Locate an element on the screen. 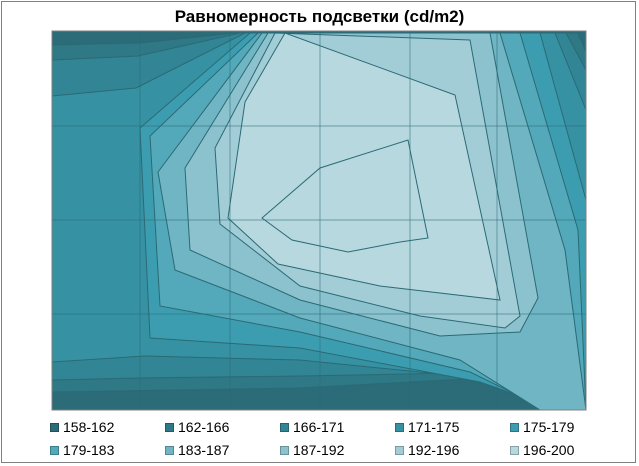 The image size is (639, 466). legend-label: 162-166 is located at coordinates (204, 427).